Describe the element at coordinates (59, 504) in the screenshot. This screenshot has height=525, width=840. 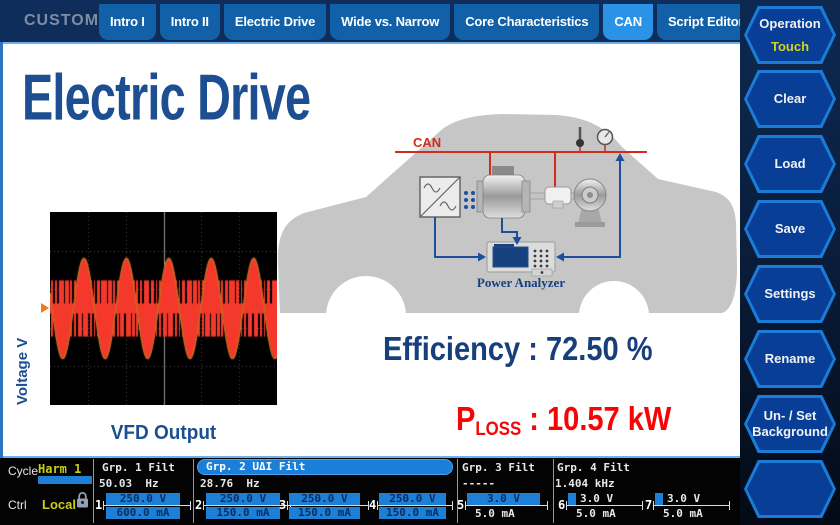
I see `ctrl-mode-value: Local` at that location.